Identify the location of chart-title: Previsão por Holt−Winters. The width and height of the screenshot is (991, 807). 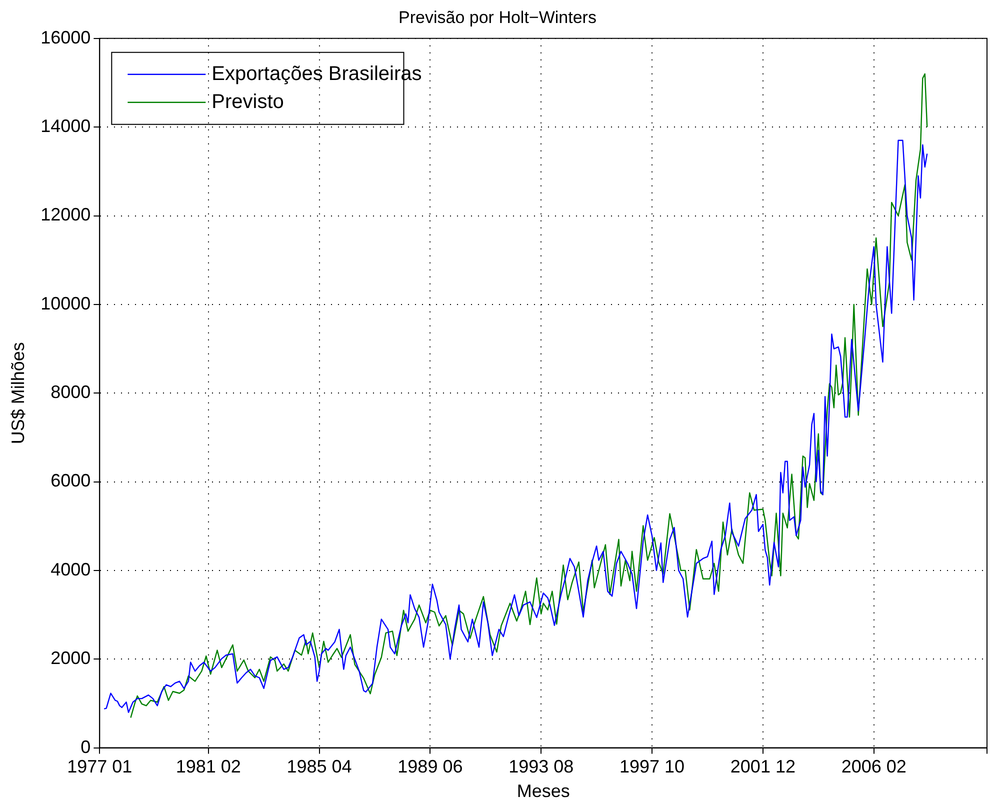
(497, 17).